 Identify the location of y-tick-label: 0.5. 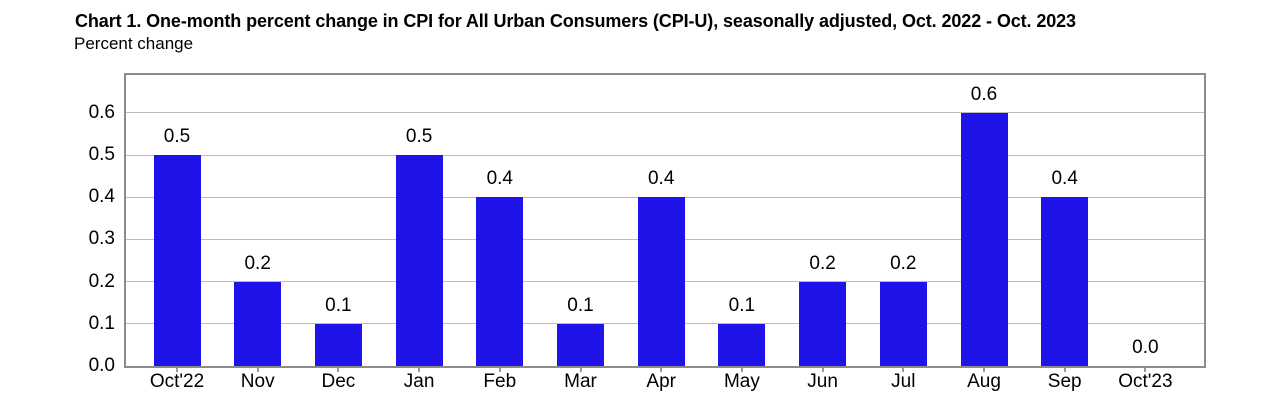
(101, 155).